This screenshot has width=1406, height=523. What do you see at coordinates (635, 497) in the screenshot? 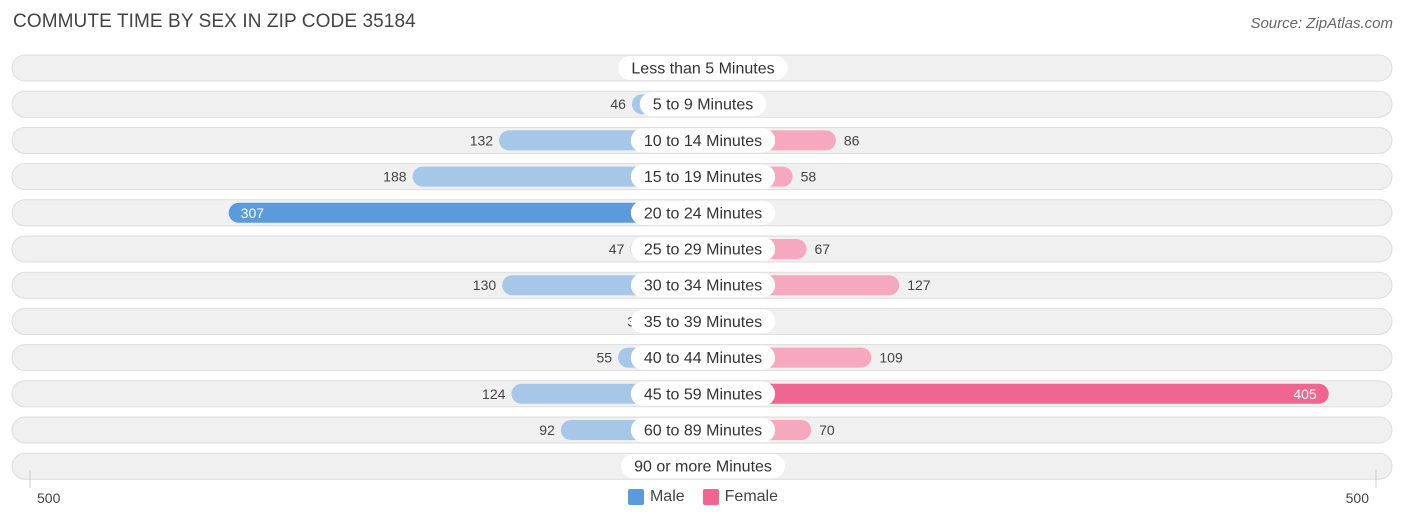
I see `legend-swatch-male` at bounding box center [635, 497].